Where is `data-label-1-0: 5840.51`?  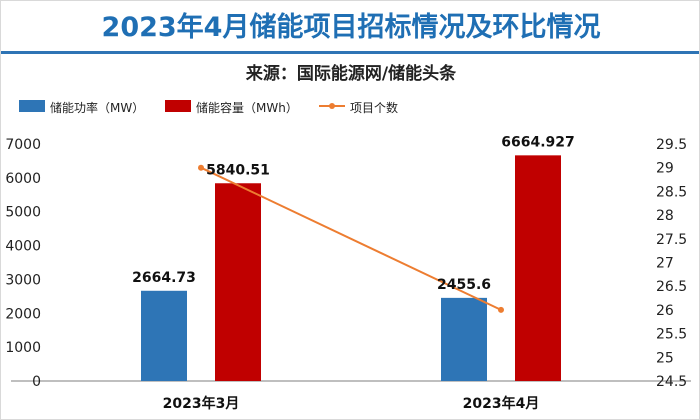
data-label-1-0: 5840.51 is located at coordinates (238, 170).